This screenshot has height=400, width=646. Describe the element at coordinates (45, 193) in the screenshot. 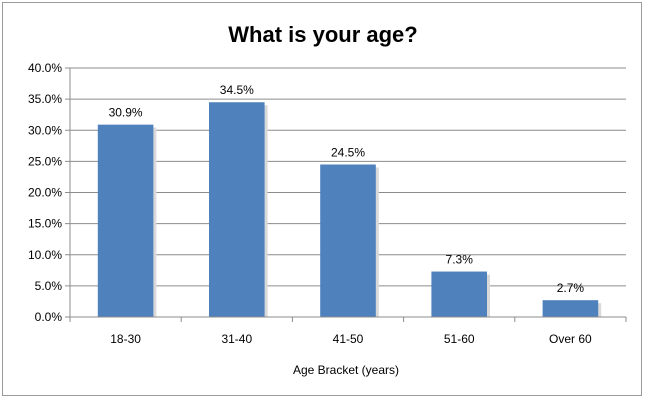

I see `y-tick-label: 20.0%` at that location.